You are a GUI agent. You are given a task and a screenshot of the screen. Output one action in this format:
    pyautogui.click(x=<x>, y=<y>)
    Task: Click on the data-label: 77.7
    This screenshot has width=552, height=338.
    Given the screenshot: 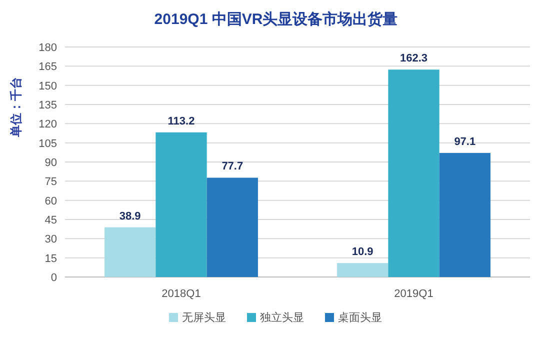 What is the action you would take?
    pyautogui.click(x=233, y=166)
    